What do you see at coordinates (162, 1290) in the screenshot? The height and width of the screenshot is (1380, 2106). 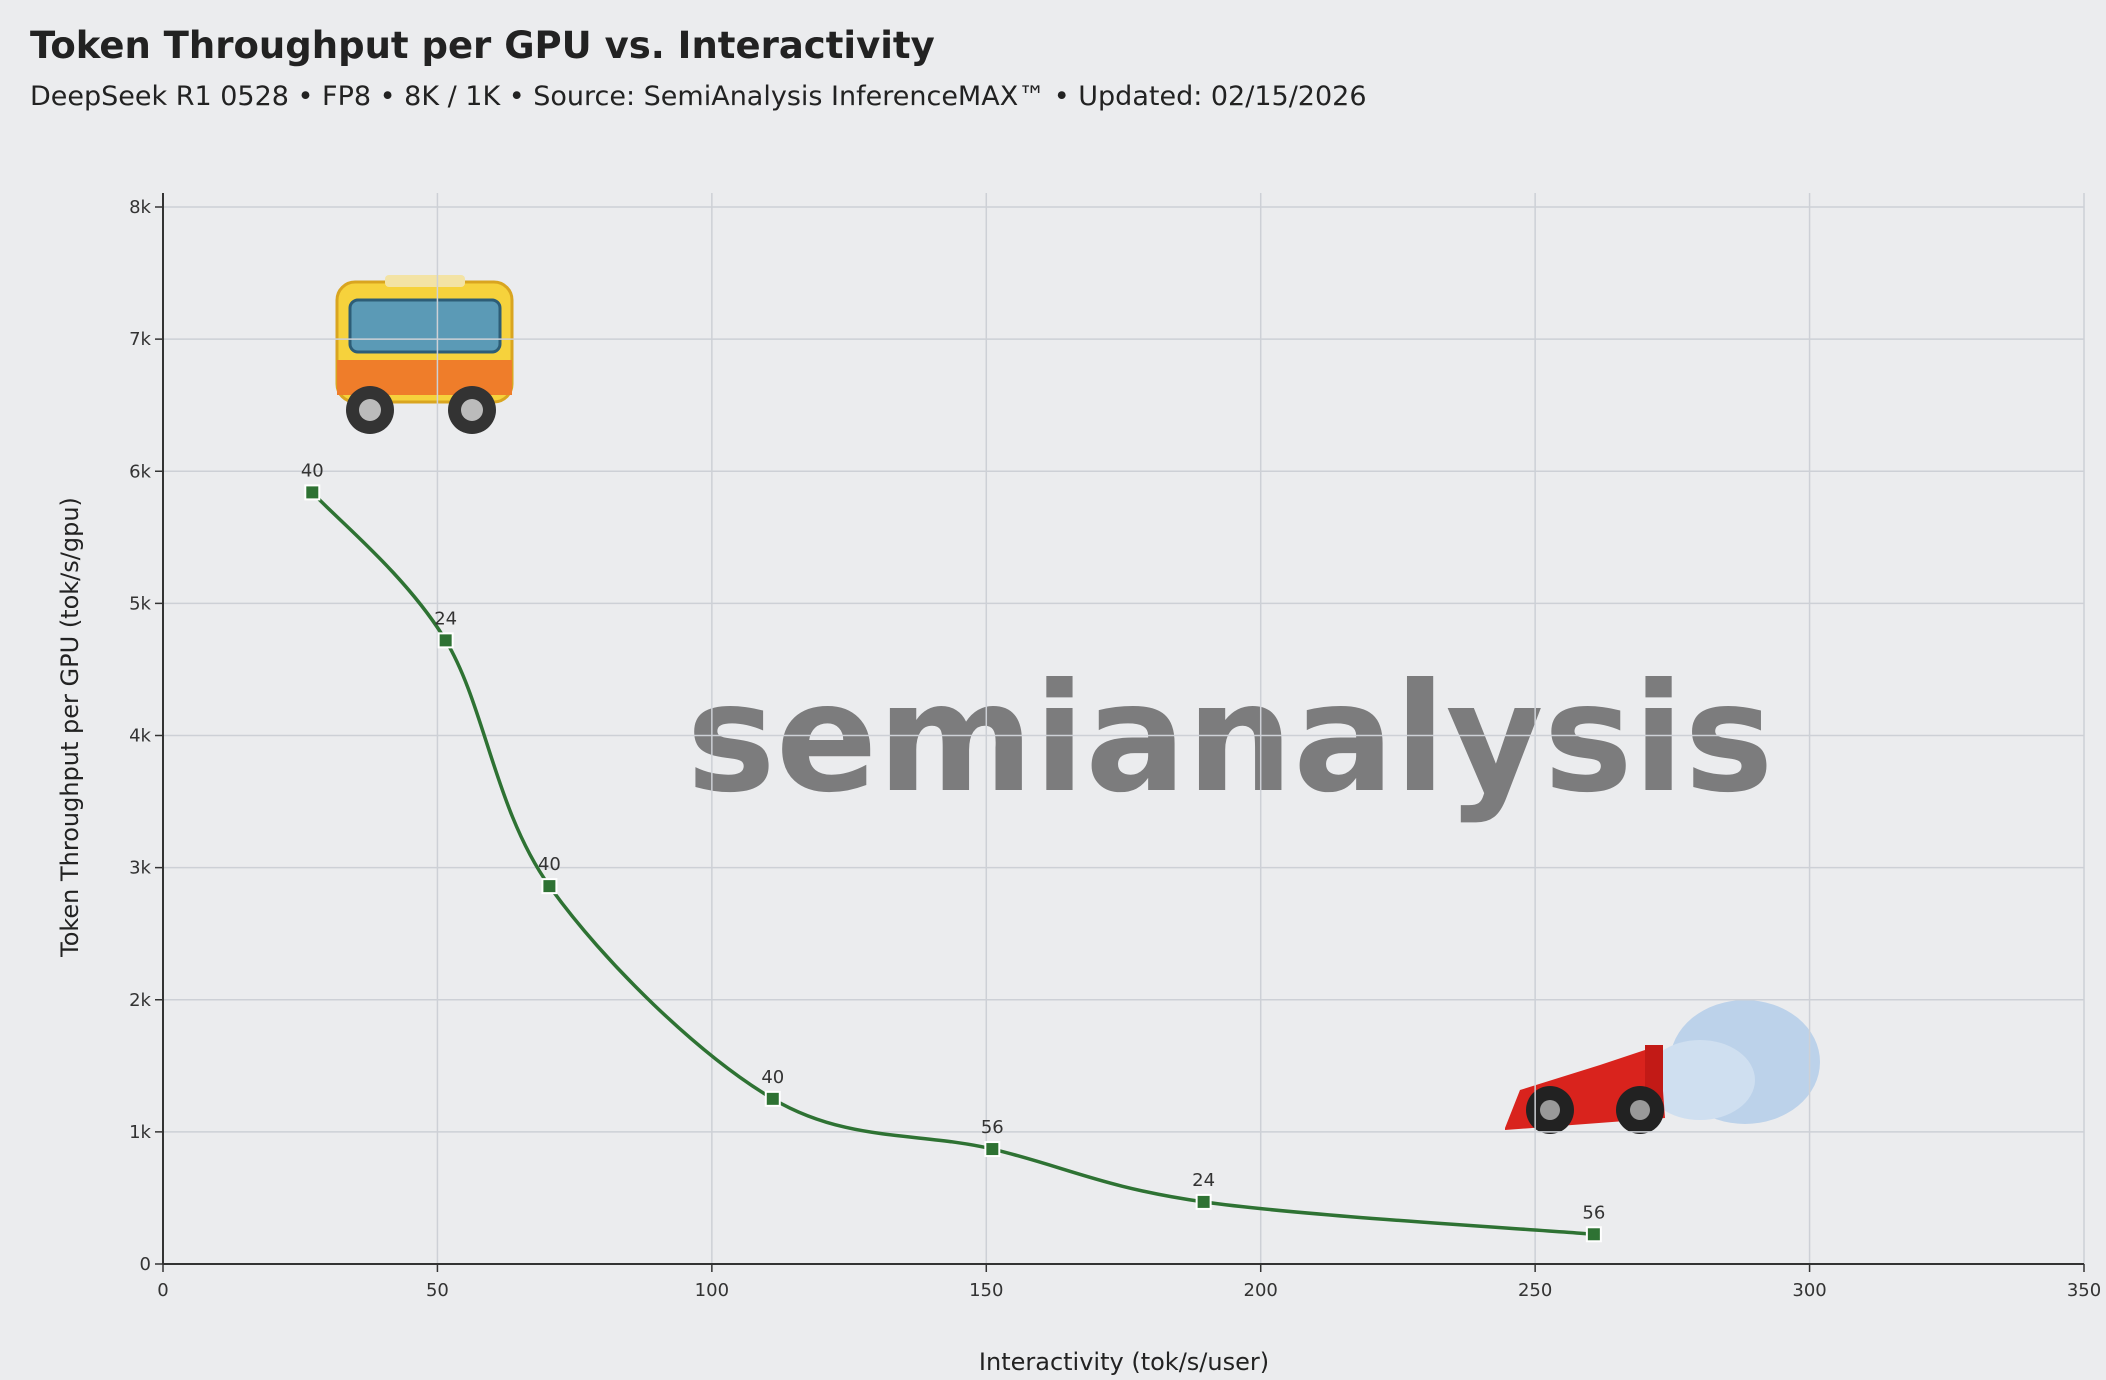 I see `x-tick-label: 0` at bounding box center [162, 1290].